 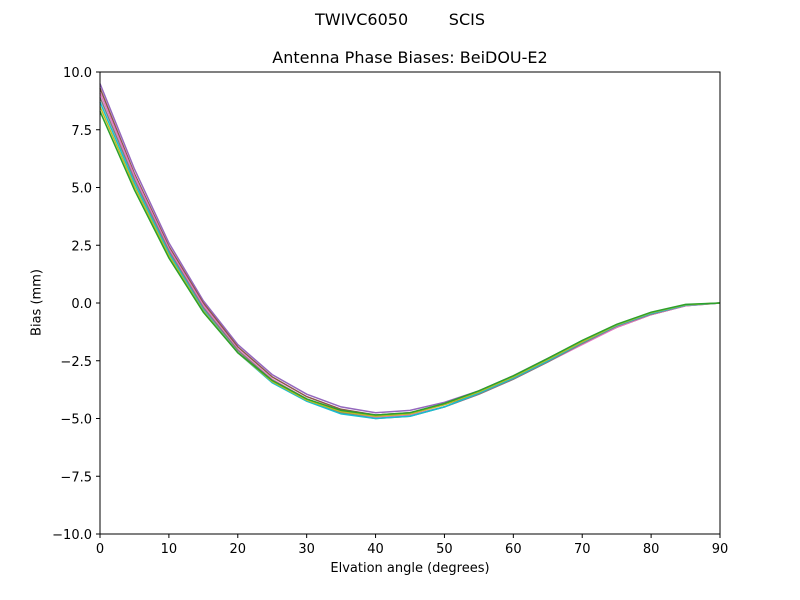 What do you see at coordinates (76, 362) in the screenshot?
I see `y-tick-label: −2.5` at bounding box center [76, 362].